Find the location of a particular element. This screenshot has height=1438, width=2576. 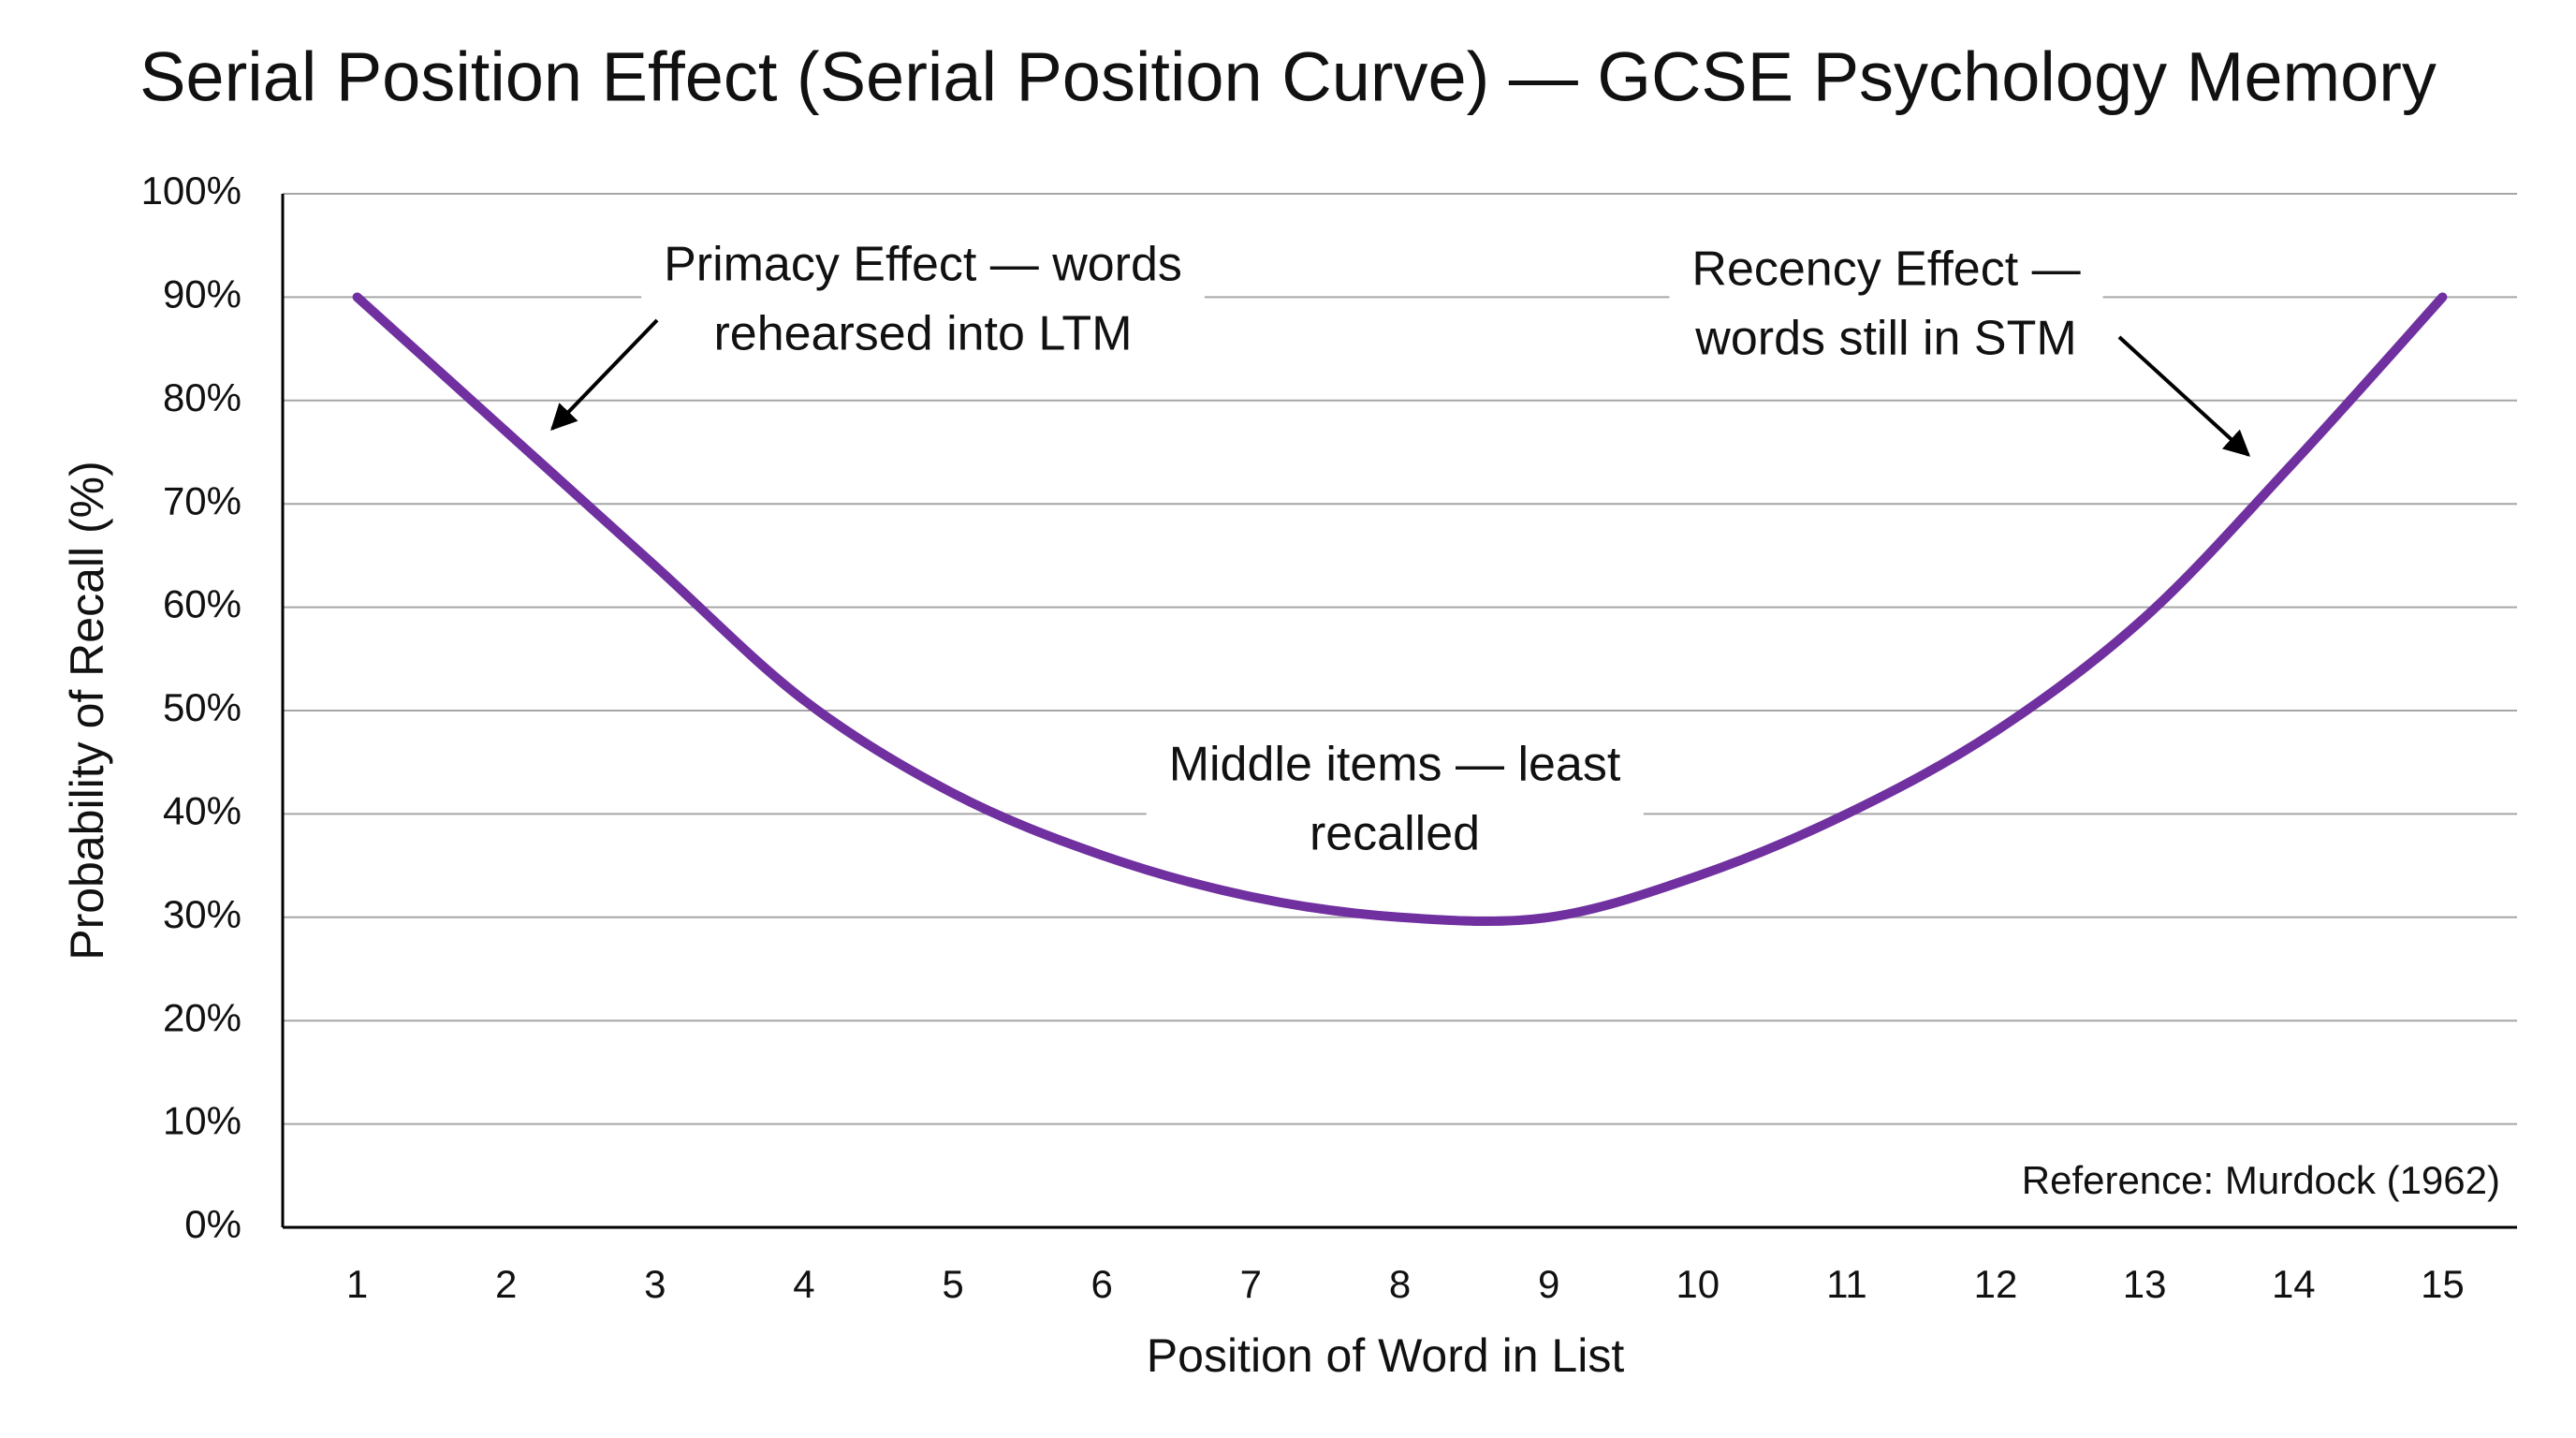

x-tick-label: 11 is located at coordinates (1846, 1284).